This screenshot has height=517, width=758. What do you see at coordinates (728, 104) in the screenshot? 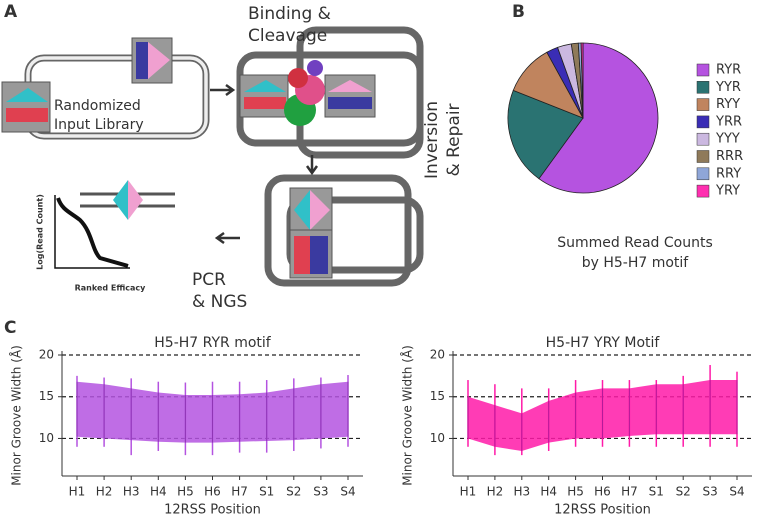
I see `label: RYY` at bounding box center [728, 104].